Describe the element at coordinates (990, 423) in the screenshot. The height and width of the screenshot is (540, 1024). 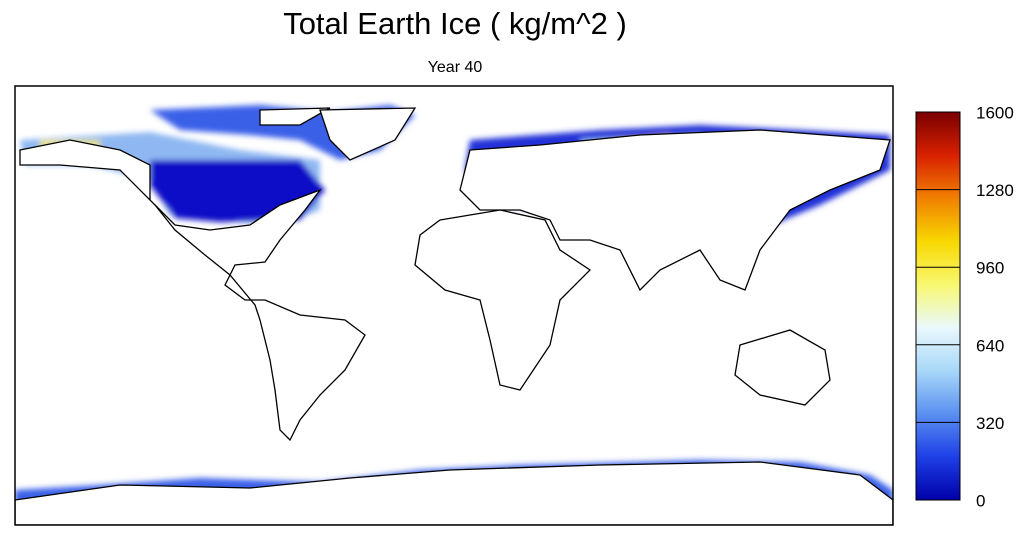
I see `colorbar-tick-label: 320` at that location.